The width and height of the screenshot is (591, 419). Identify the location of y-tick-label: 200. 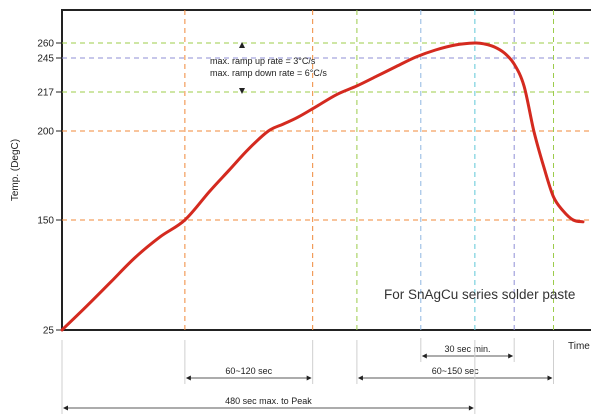
(45, 132).